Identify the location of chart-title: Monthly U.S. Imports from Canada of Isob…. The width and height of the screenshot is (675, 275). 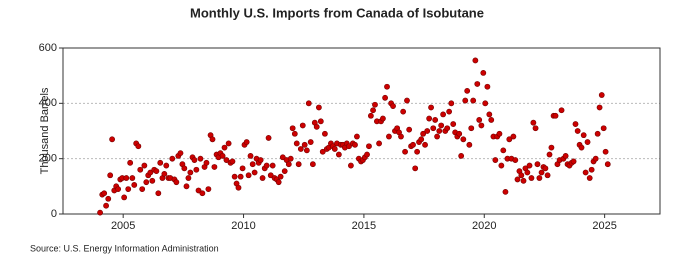
(337, 12).